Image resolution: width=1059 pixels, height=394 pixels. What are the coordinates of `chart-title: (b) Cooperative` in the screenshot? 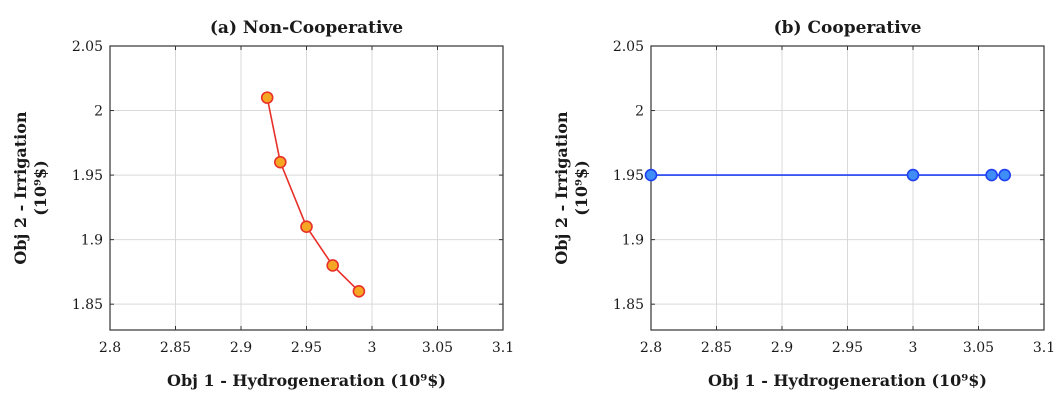 It's located at (848, 28).